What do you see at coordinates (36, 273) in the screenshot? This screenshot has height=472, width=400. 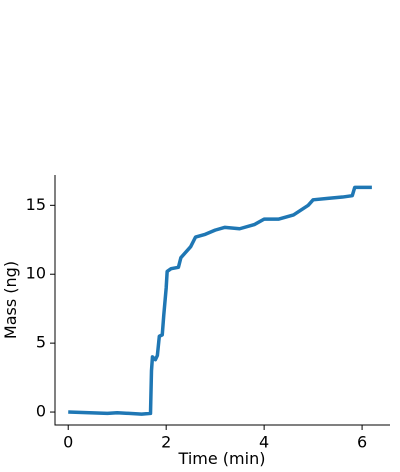 I see `y-tick-label: 10` at bounding box center [36, 273].